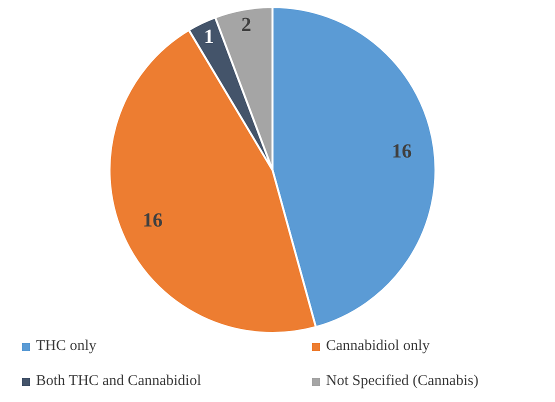 This screenshot has height=402, width=555. I want to click on legend-label: THC only, so click(66, 346).